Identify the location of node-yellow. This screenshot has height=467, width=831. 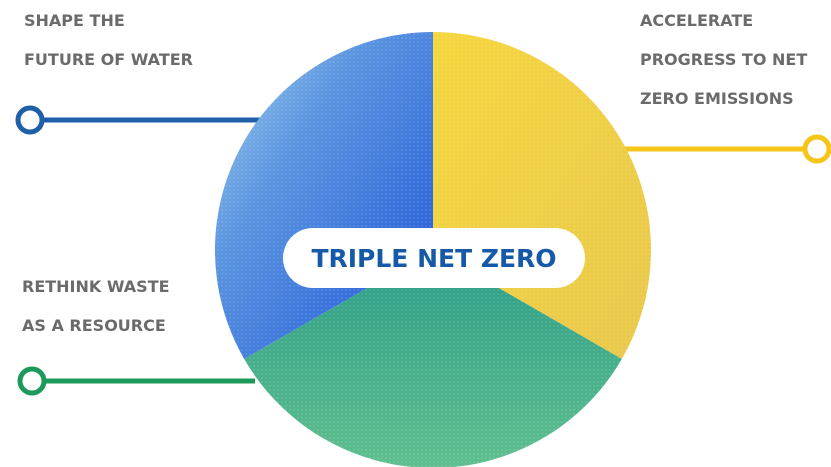
(816, 149).